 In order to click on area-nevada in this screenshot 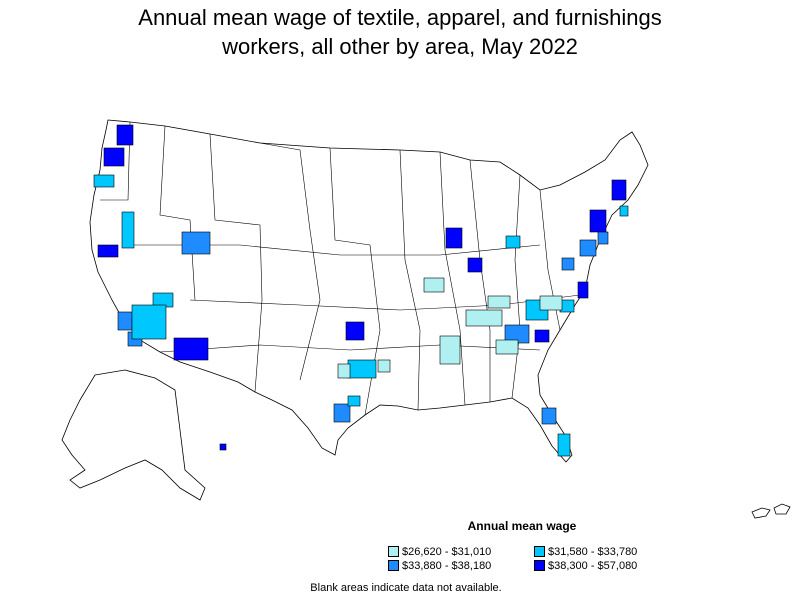, I will do `click(128, 230)`.